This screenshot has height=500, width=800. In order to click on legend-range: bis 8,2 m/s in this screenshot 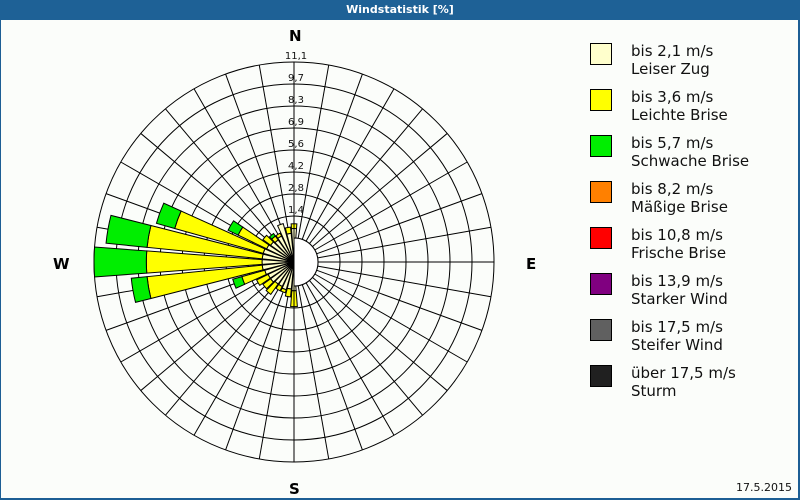, I will do `click(672, 189)`.